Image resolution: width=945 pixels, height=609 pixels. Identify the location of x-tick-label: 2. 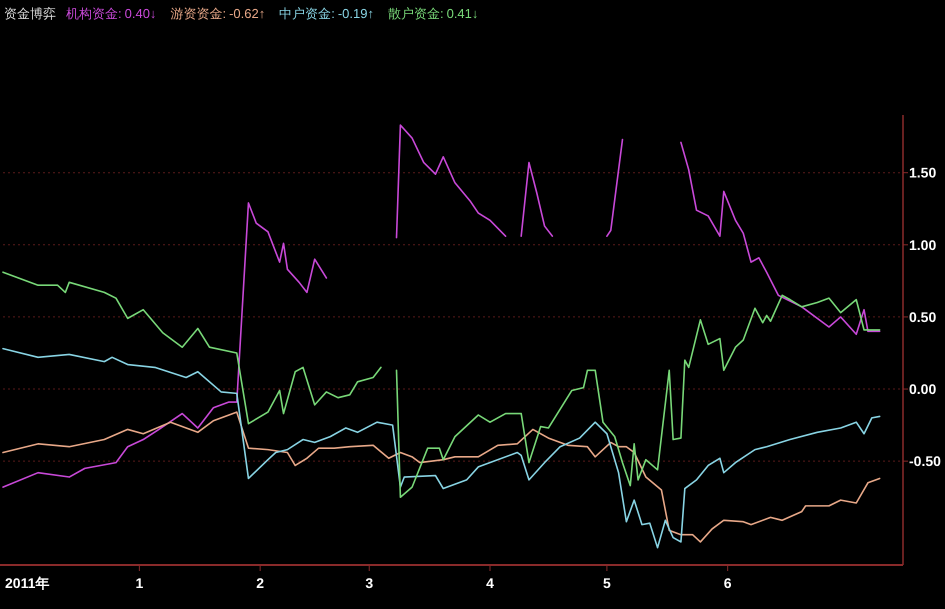
(260, 583).